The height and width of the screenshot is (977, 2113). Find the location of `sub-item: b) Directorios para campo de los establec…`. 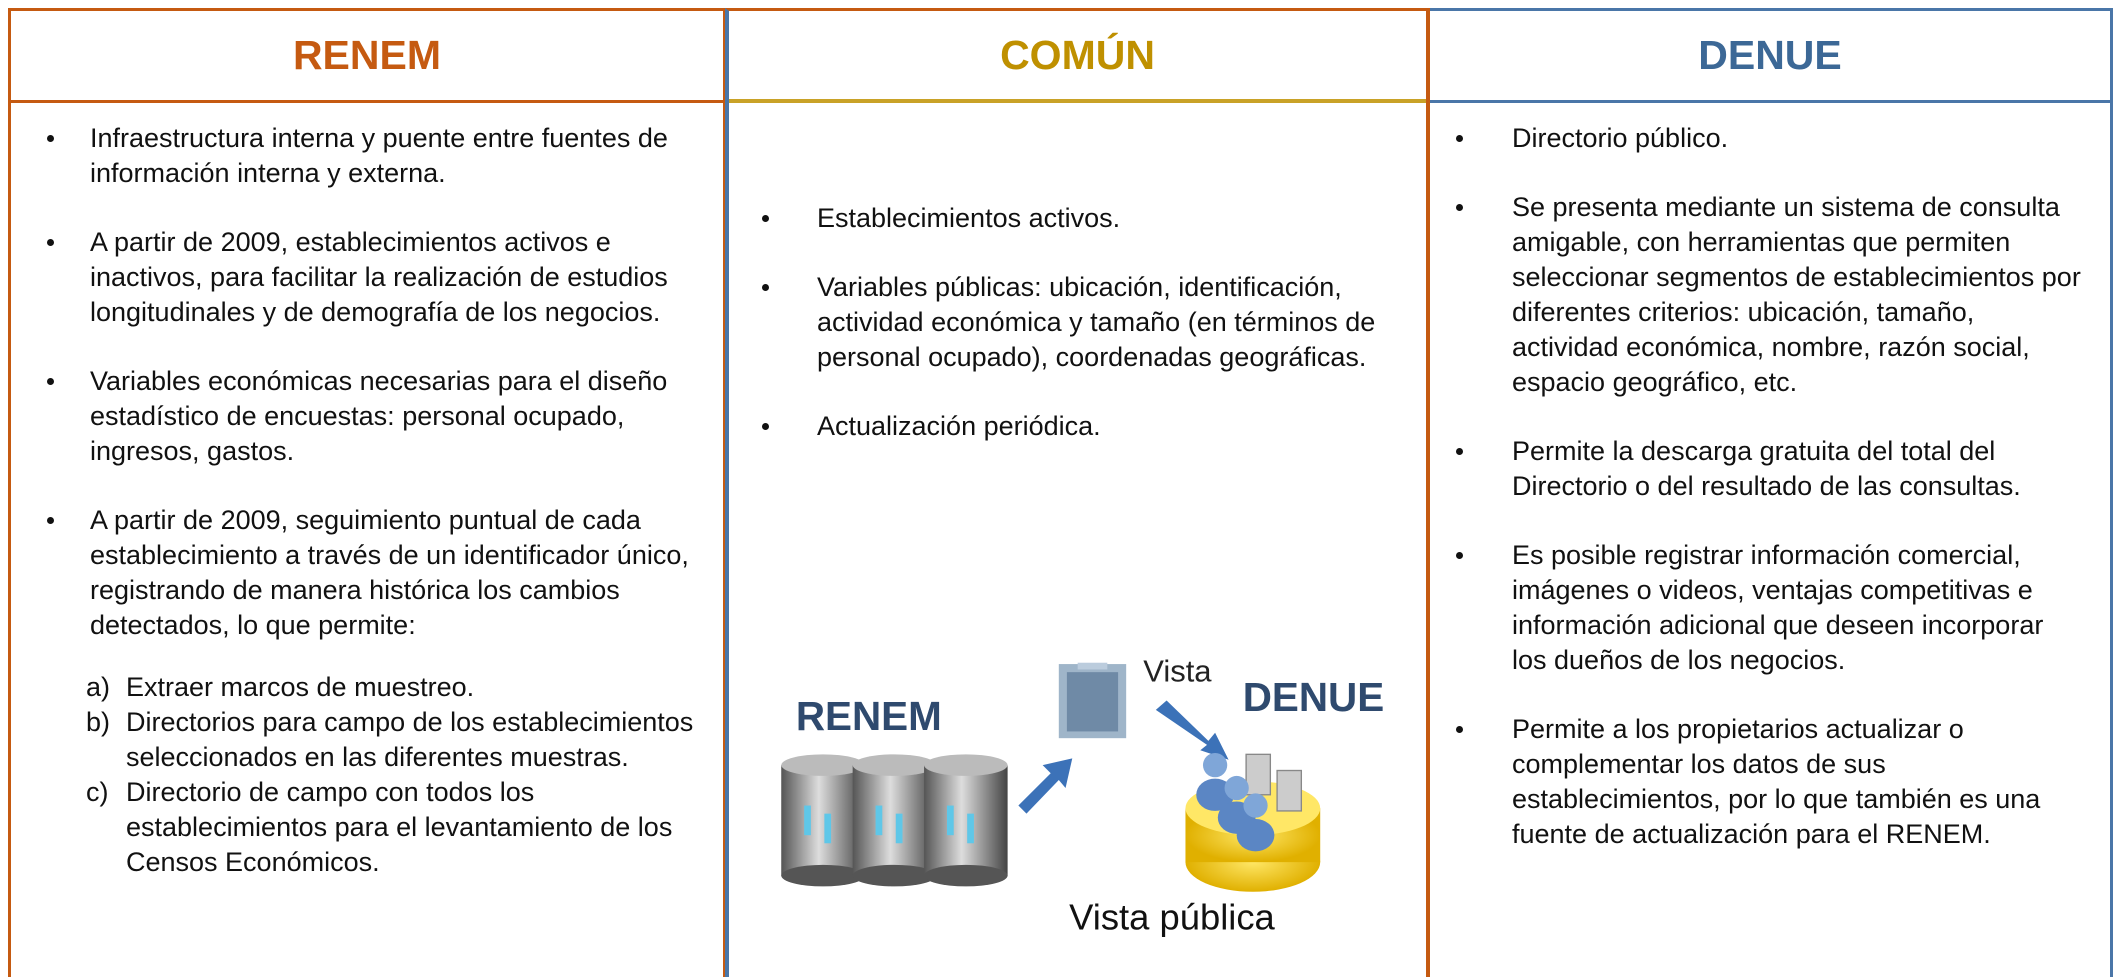

sub-item: b) Directorios para campo de los establec… is located at coordinates (394, 740).